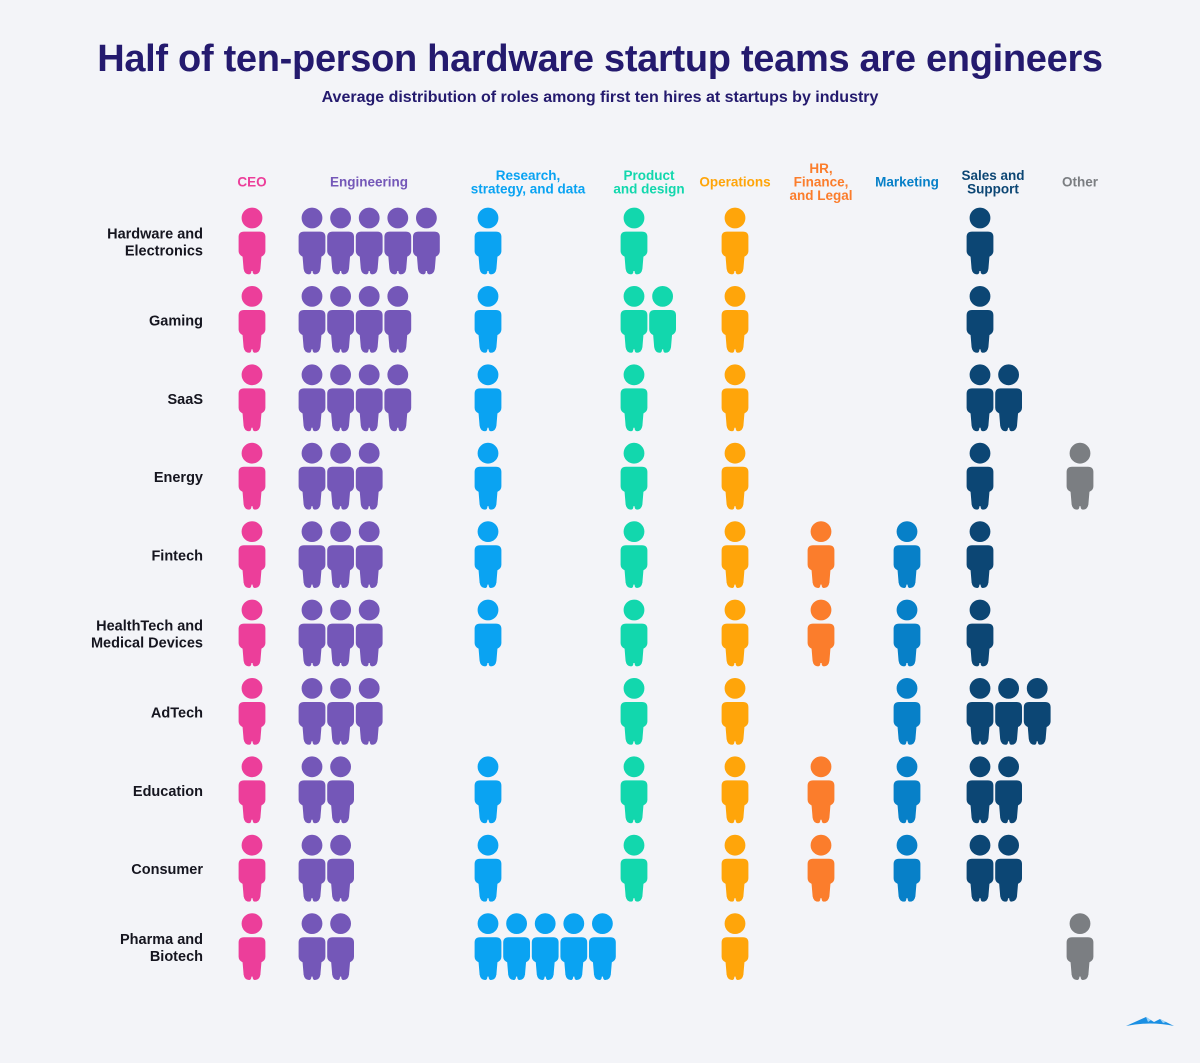 The image size is (1200, 1063). What do you see at coordinates (177, 557) in the screenshot?
I see `row-label: Fintech` at bounding box center [177, 557].